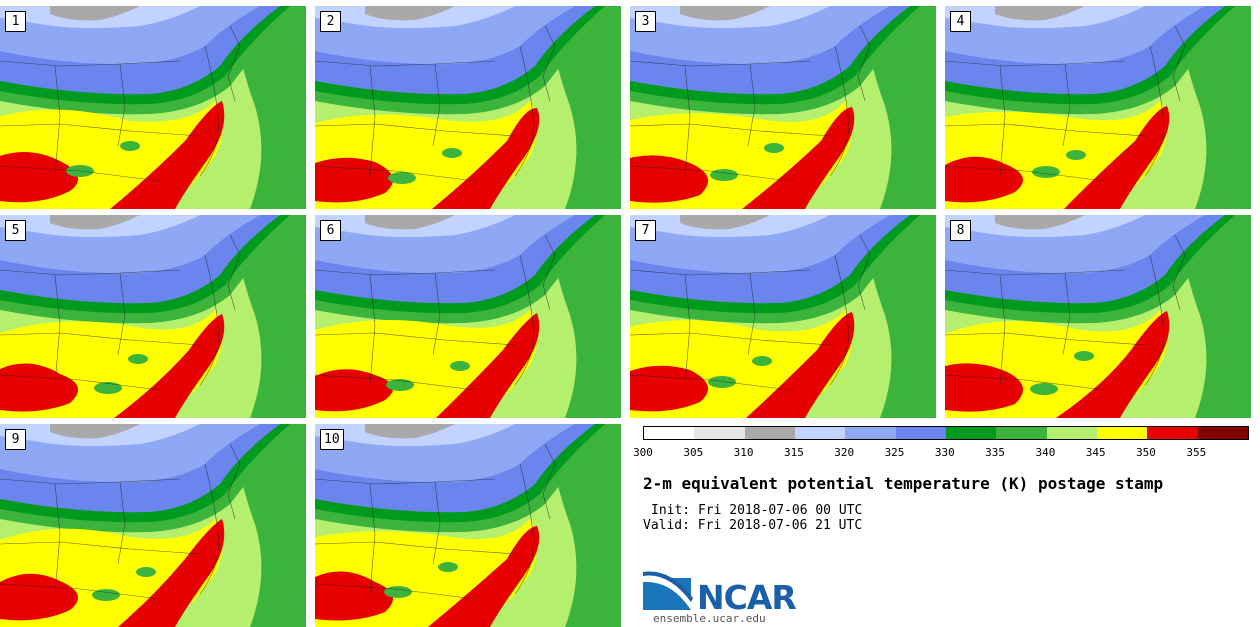 The width and height of the screenshot is (1260, 627). What do you see at coordinates (1146, 452) in the screenshot?
I see `colorbar-tick-label: 350` at bounding box center [1146, 452].